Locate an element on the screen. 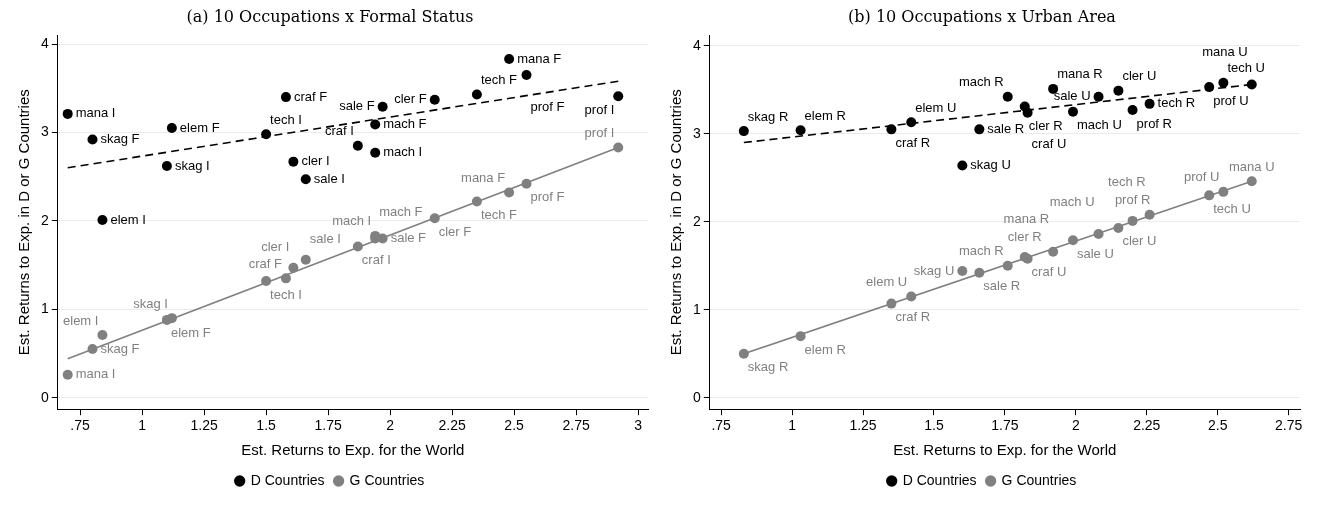 The height and width of the screenshot is (508, 1325). data-label: craf R is located at coordinates (913, 317).